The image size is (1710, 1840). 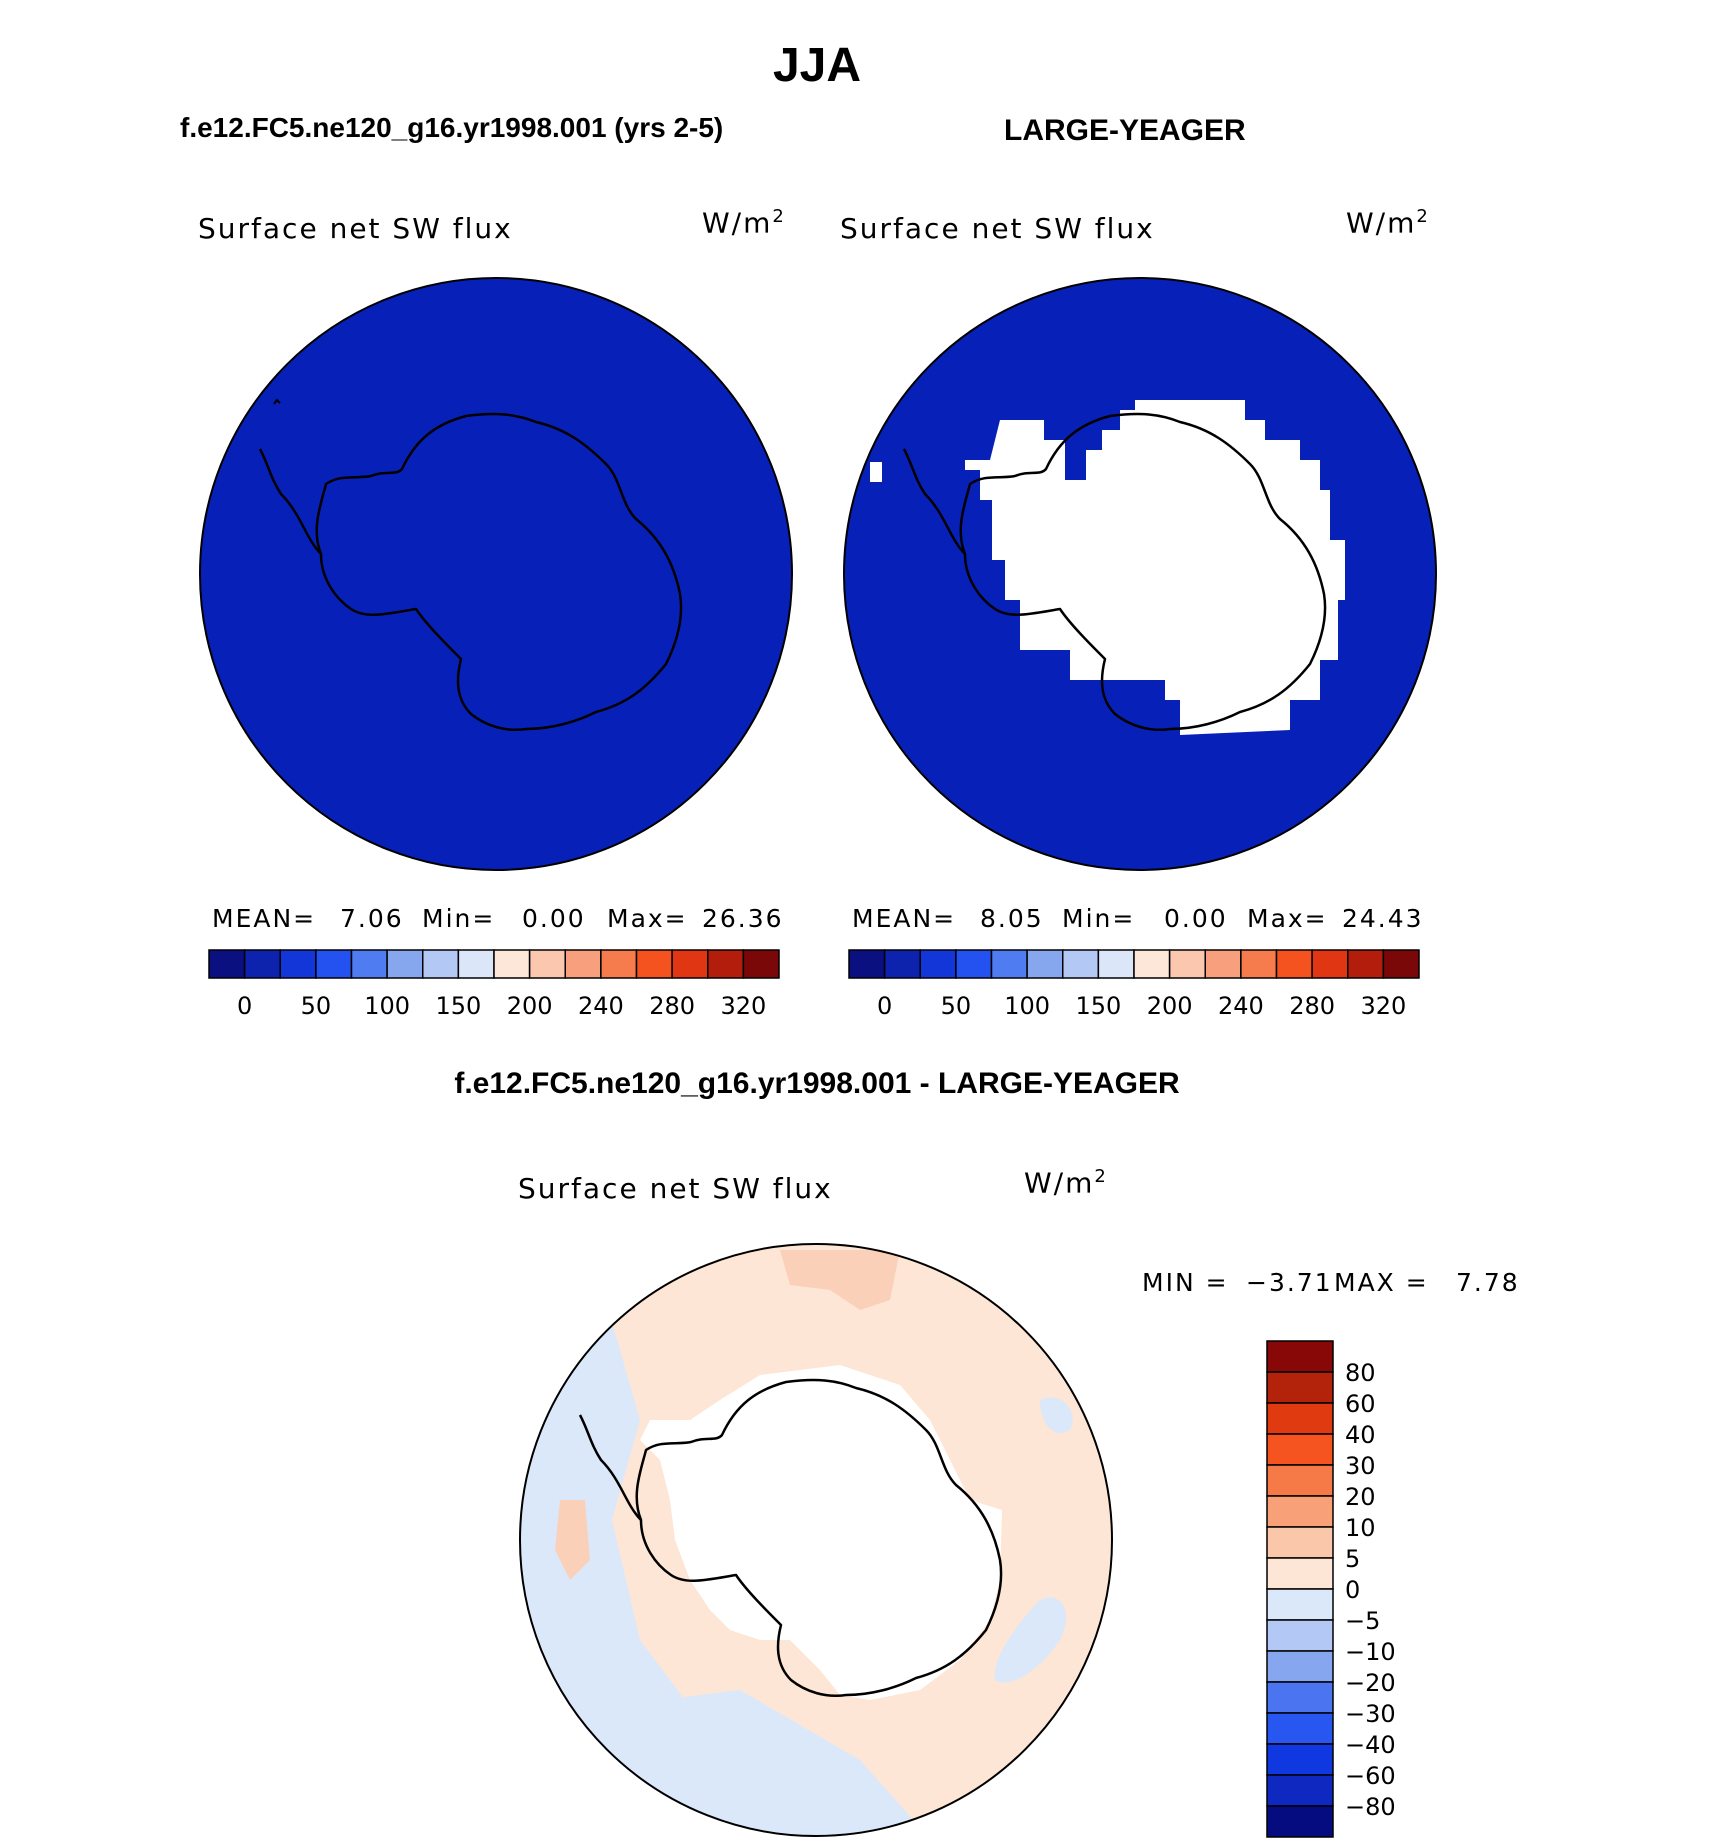 I want to click on diff-colorbar-tick-label: 30, so click(x=1360, y=1466).